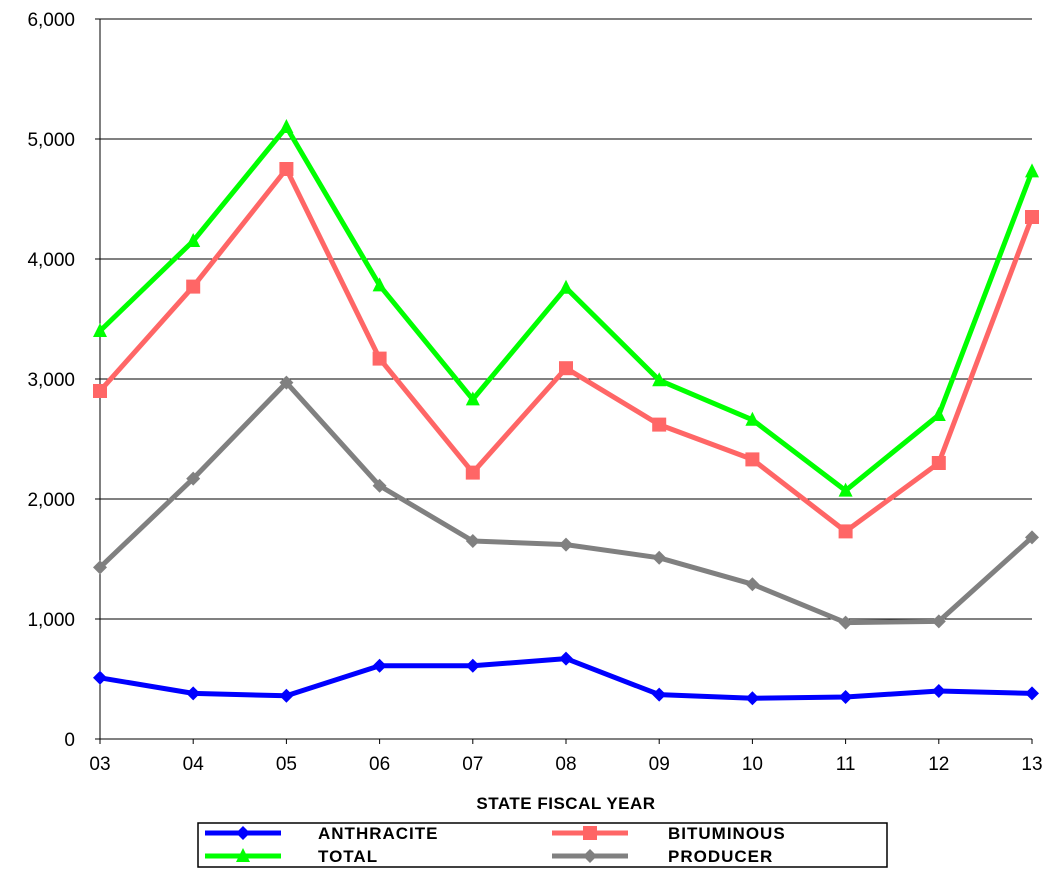 The width and height of the screenshot is (1049, 869). I want to click on x-tick-label-8: 11, so click(846, 764).